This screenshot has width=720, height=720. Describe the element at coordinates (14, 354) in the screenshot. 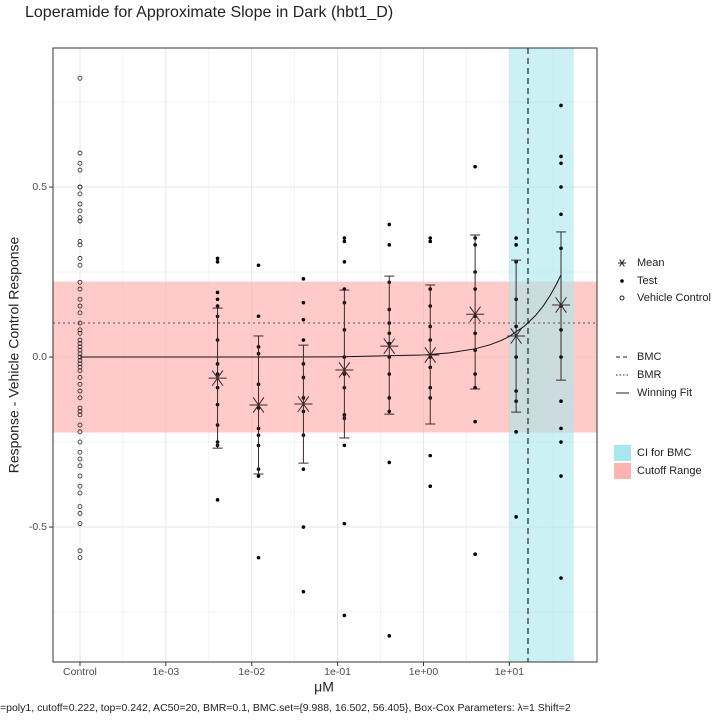

I see `y-axis-label: Response - Vehicle Control Response` at that location.